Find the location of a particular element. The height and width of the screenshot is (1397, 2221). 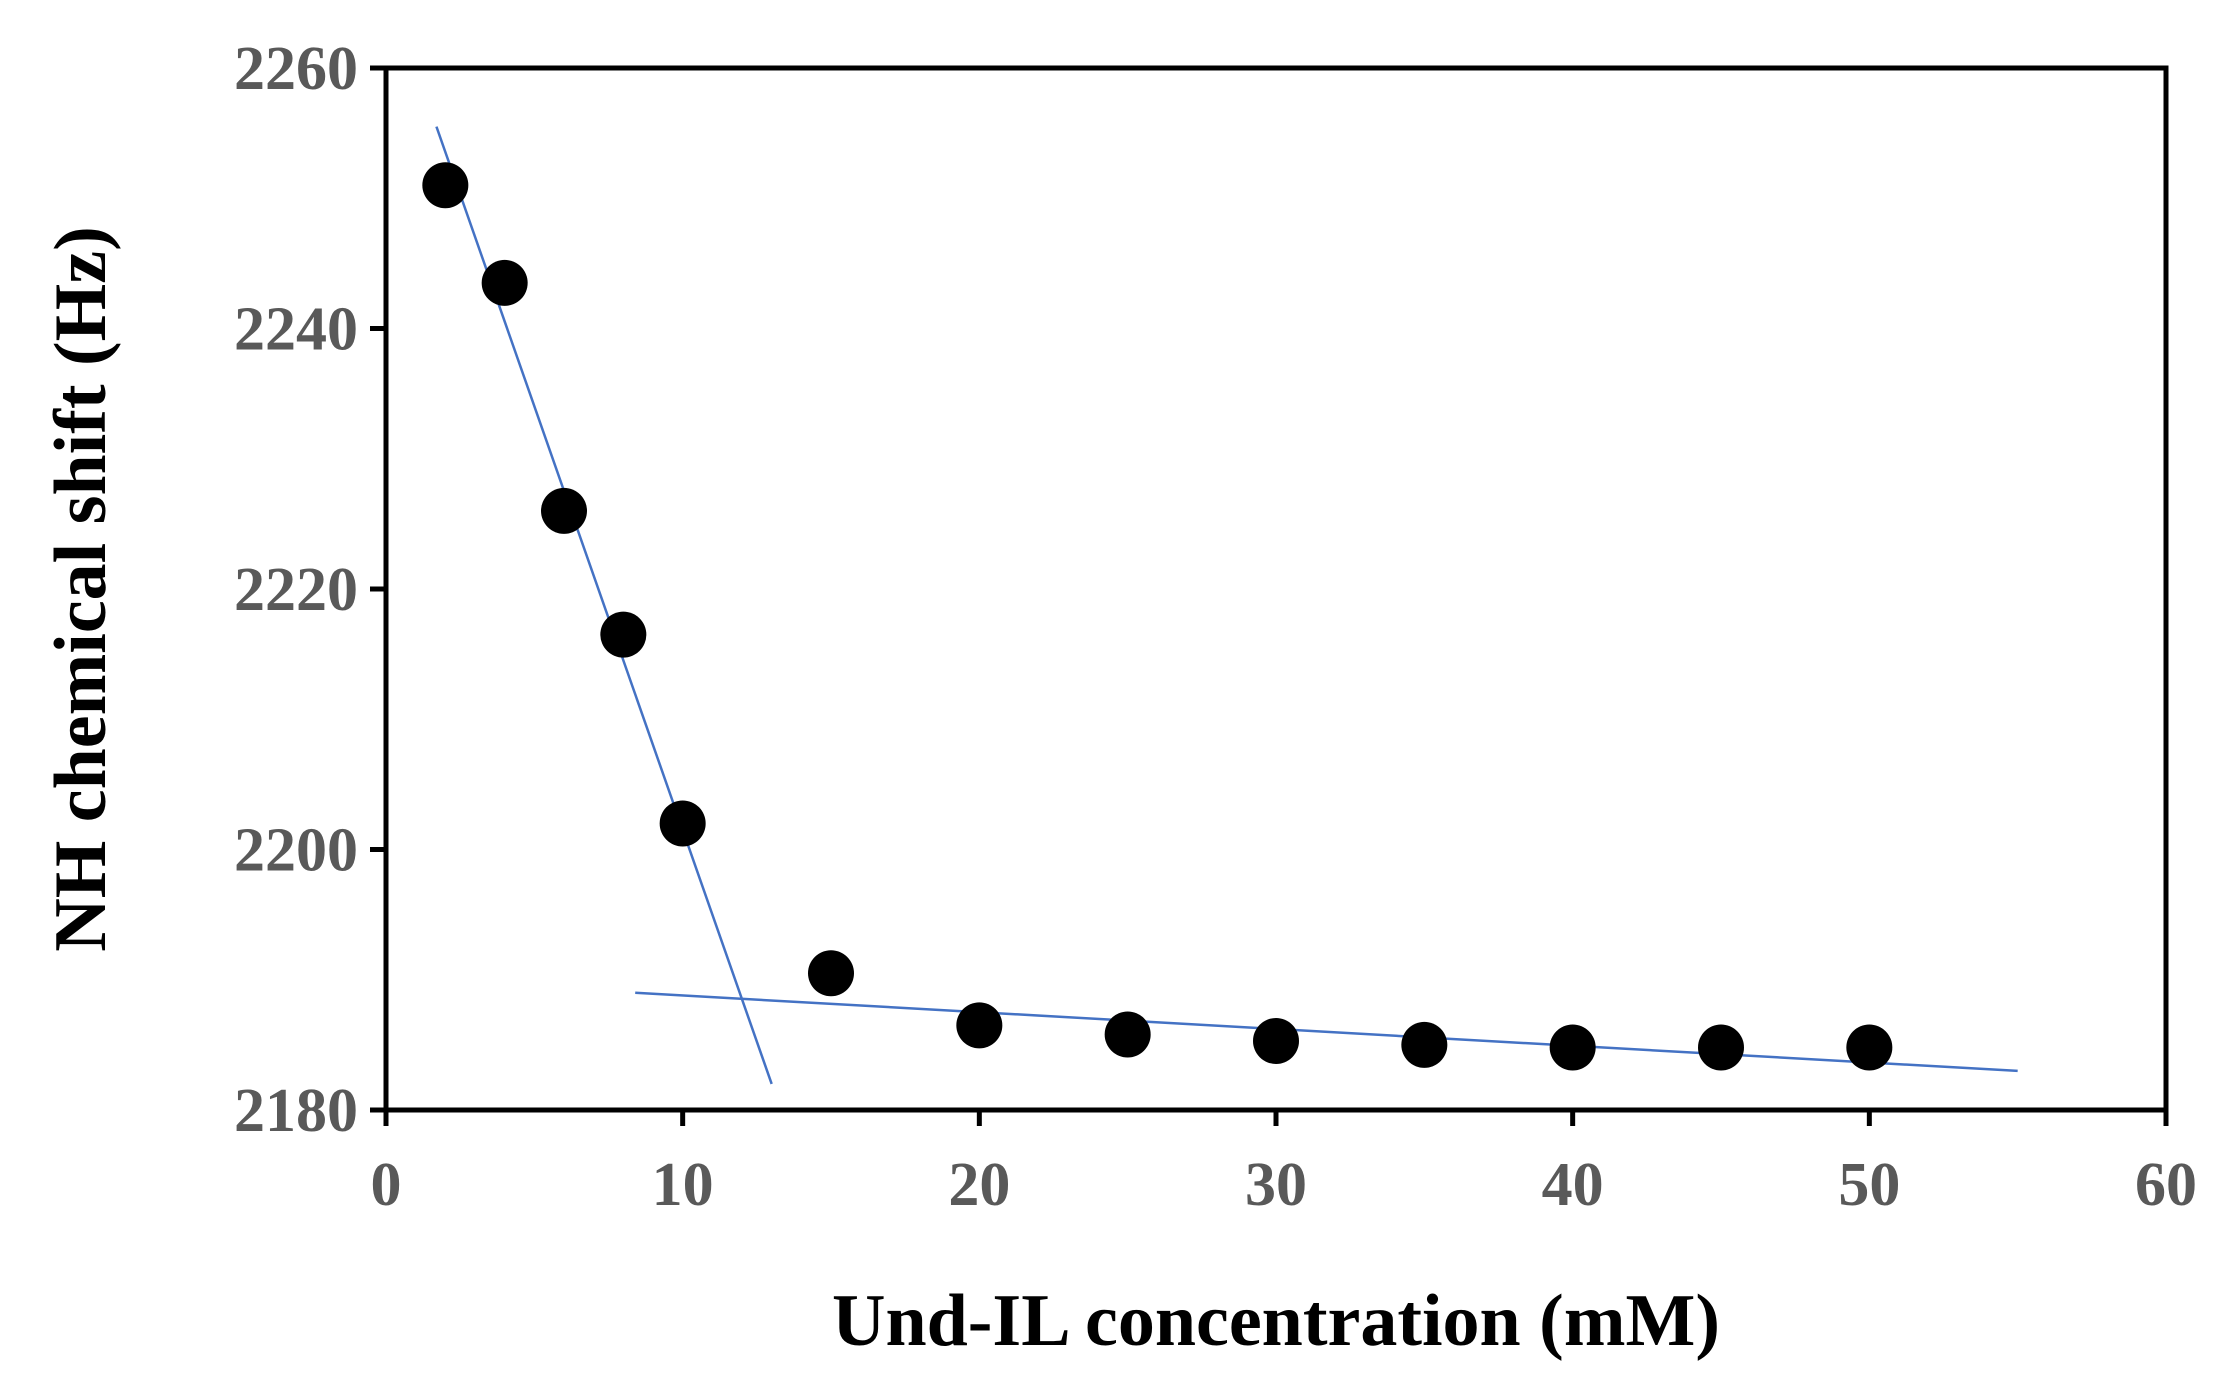

y-tick-labels: 2180 2200 2220 2240 2260 is located at coordinates (296, 590).